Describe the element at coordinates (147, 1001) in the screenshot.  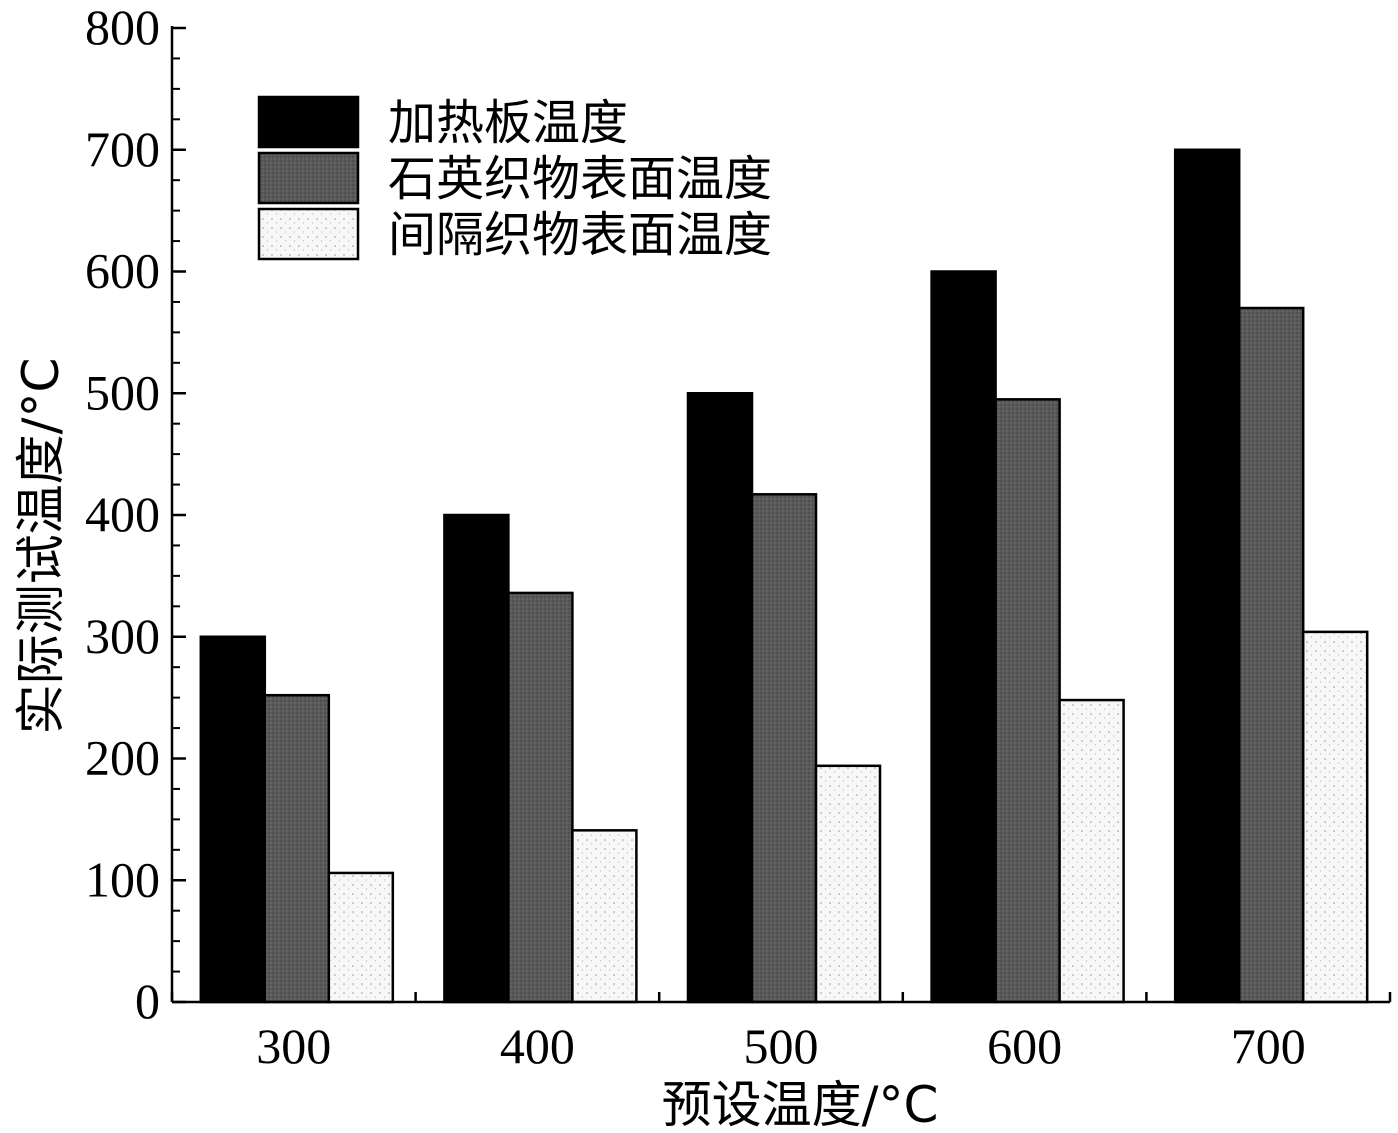
I see `y-tick-label: 0` at that location.